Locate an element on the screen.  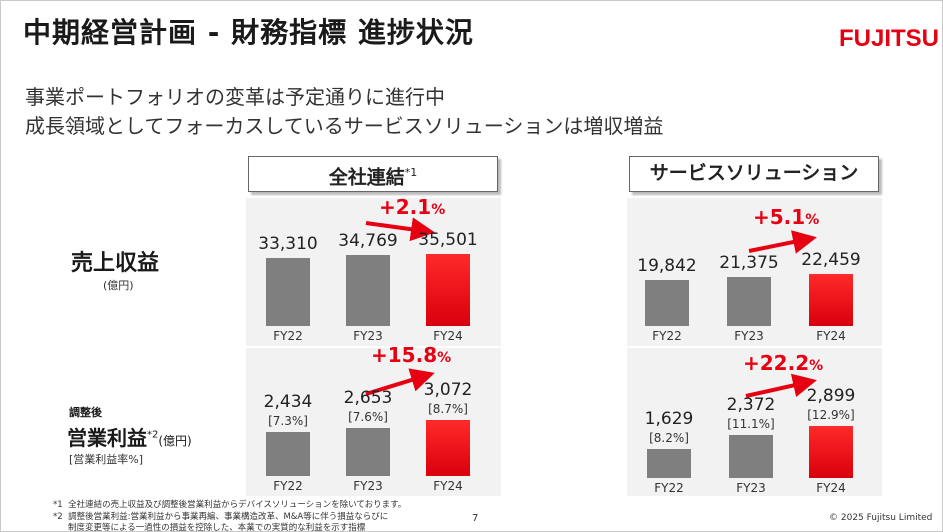
x-label-service-profit-fy22: FY22 is located at coordinates (669, 488).